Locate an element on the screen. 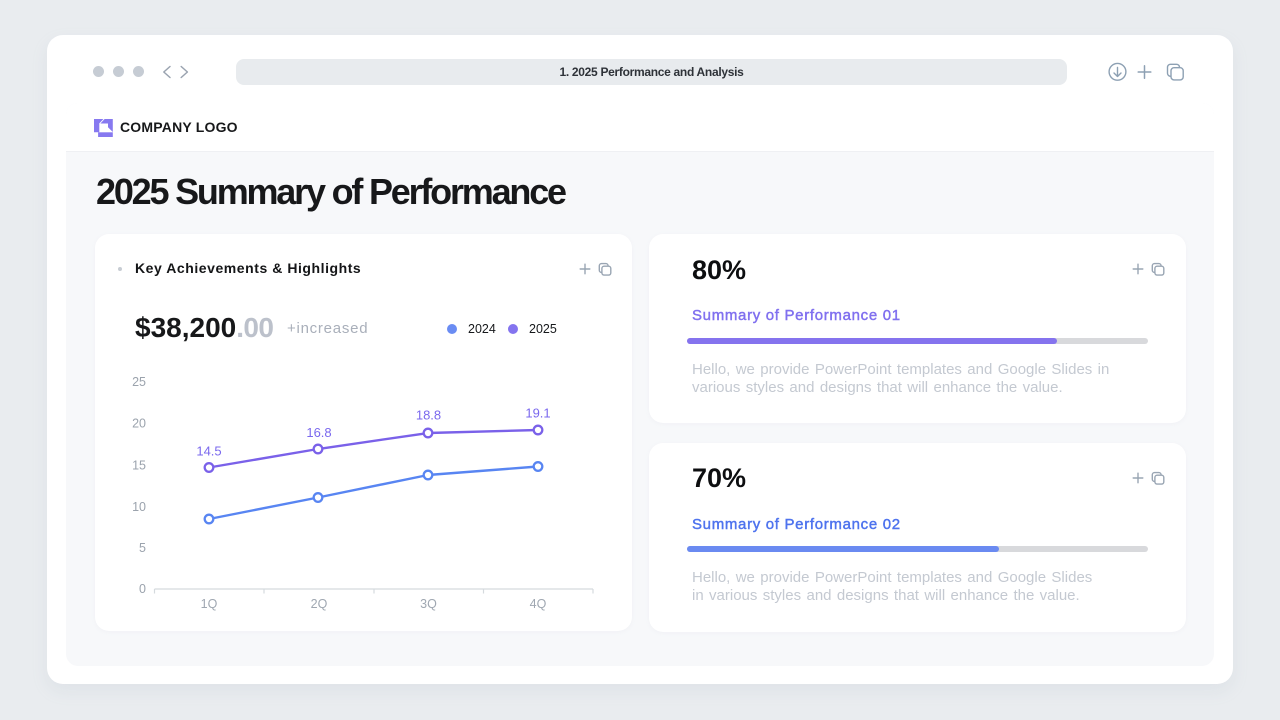  svg-text: 14.5 is located at coordinates (208, 451).